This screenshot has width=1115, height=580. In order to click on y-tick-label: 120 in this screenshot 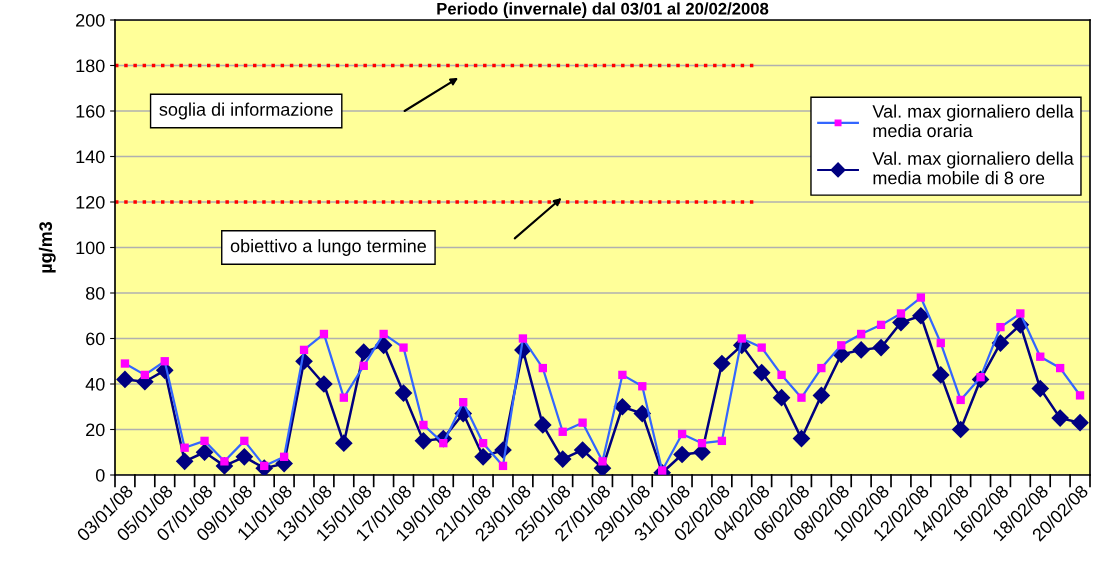, I will do `click(90, 202)`.